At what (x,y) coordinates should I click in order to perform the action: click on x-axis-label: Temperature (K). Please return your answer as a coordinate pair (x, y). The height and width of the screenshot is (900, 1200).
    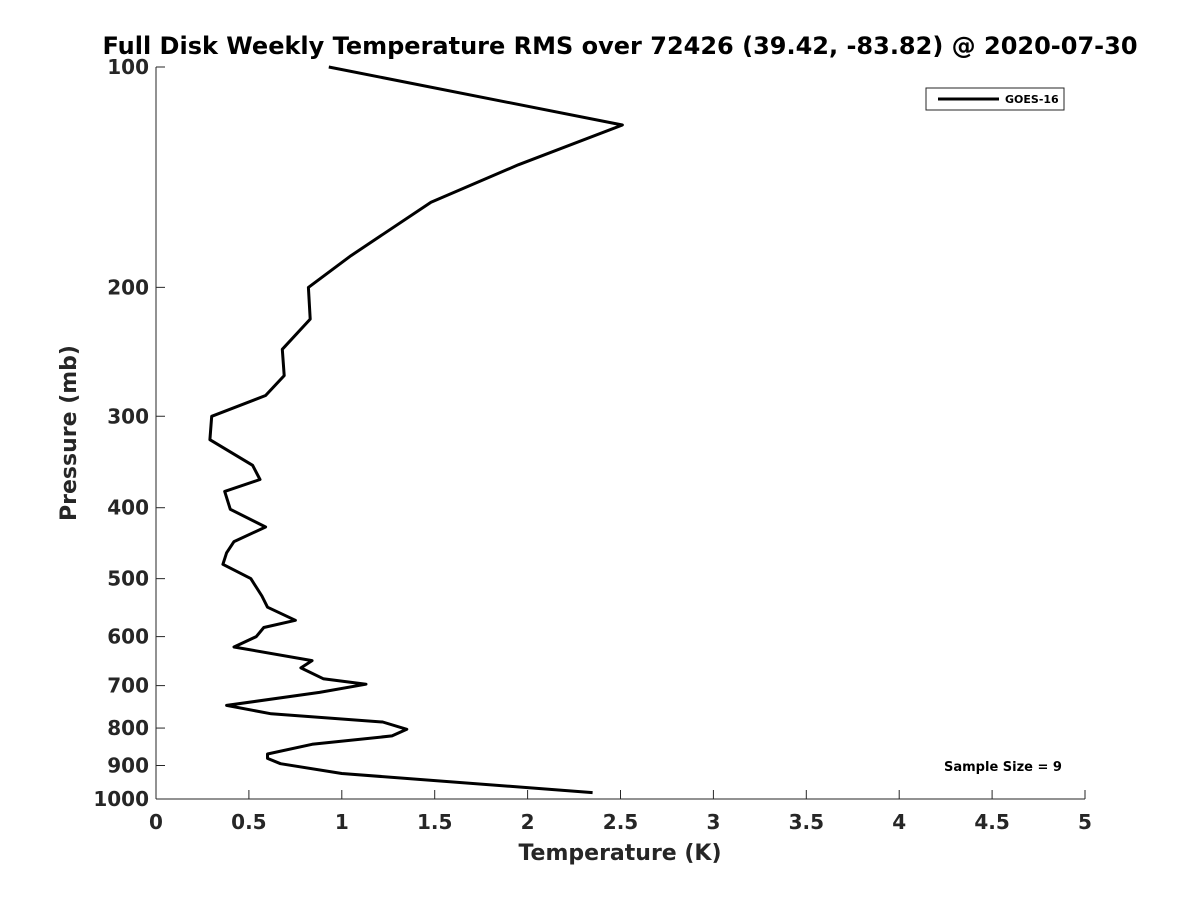
    Looking at the image, I should click on (619, 853).